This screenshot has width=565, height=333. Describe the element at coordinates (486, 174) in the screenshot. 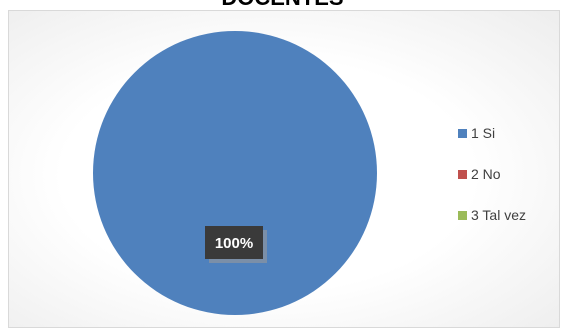

I see `legend-label-no: 2 No` at that location.